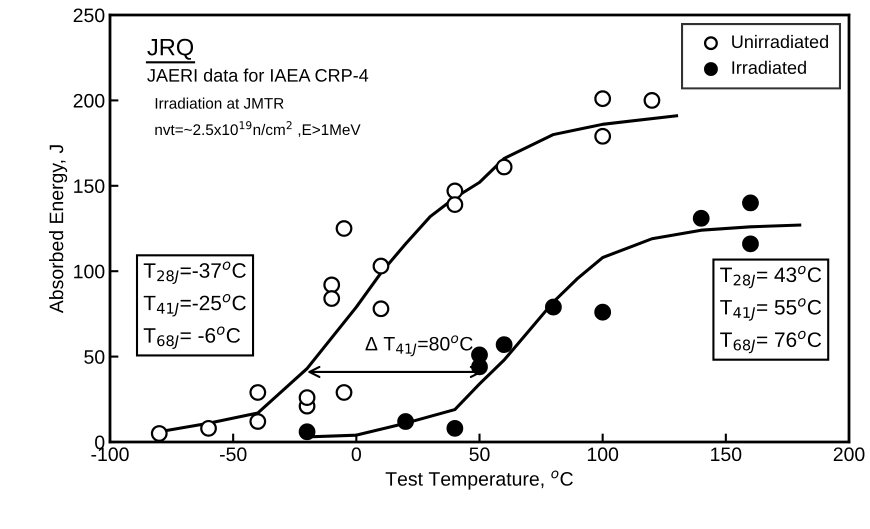 The width and height of the screenshot is (870, 529). I want to click on y-tick-label: 150, so click(89, 186).